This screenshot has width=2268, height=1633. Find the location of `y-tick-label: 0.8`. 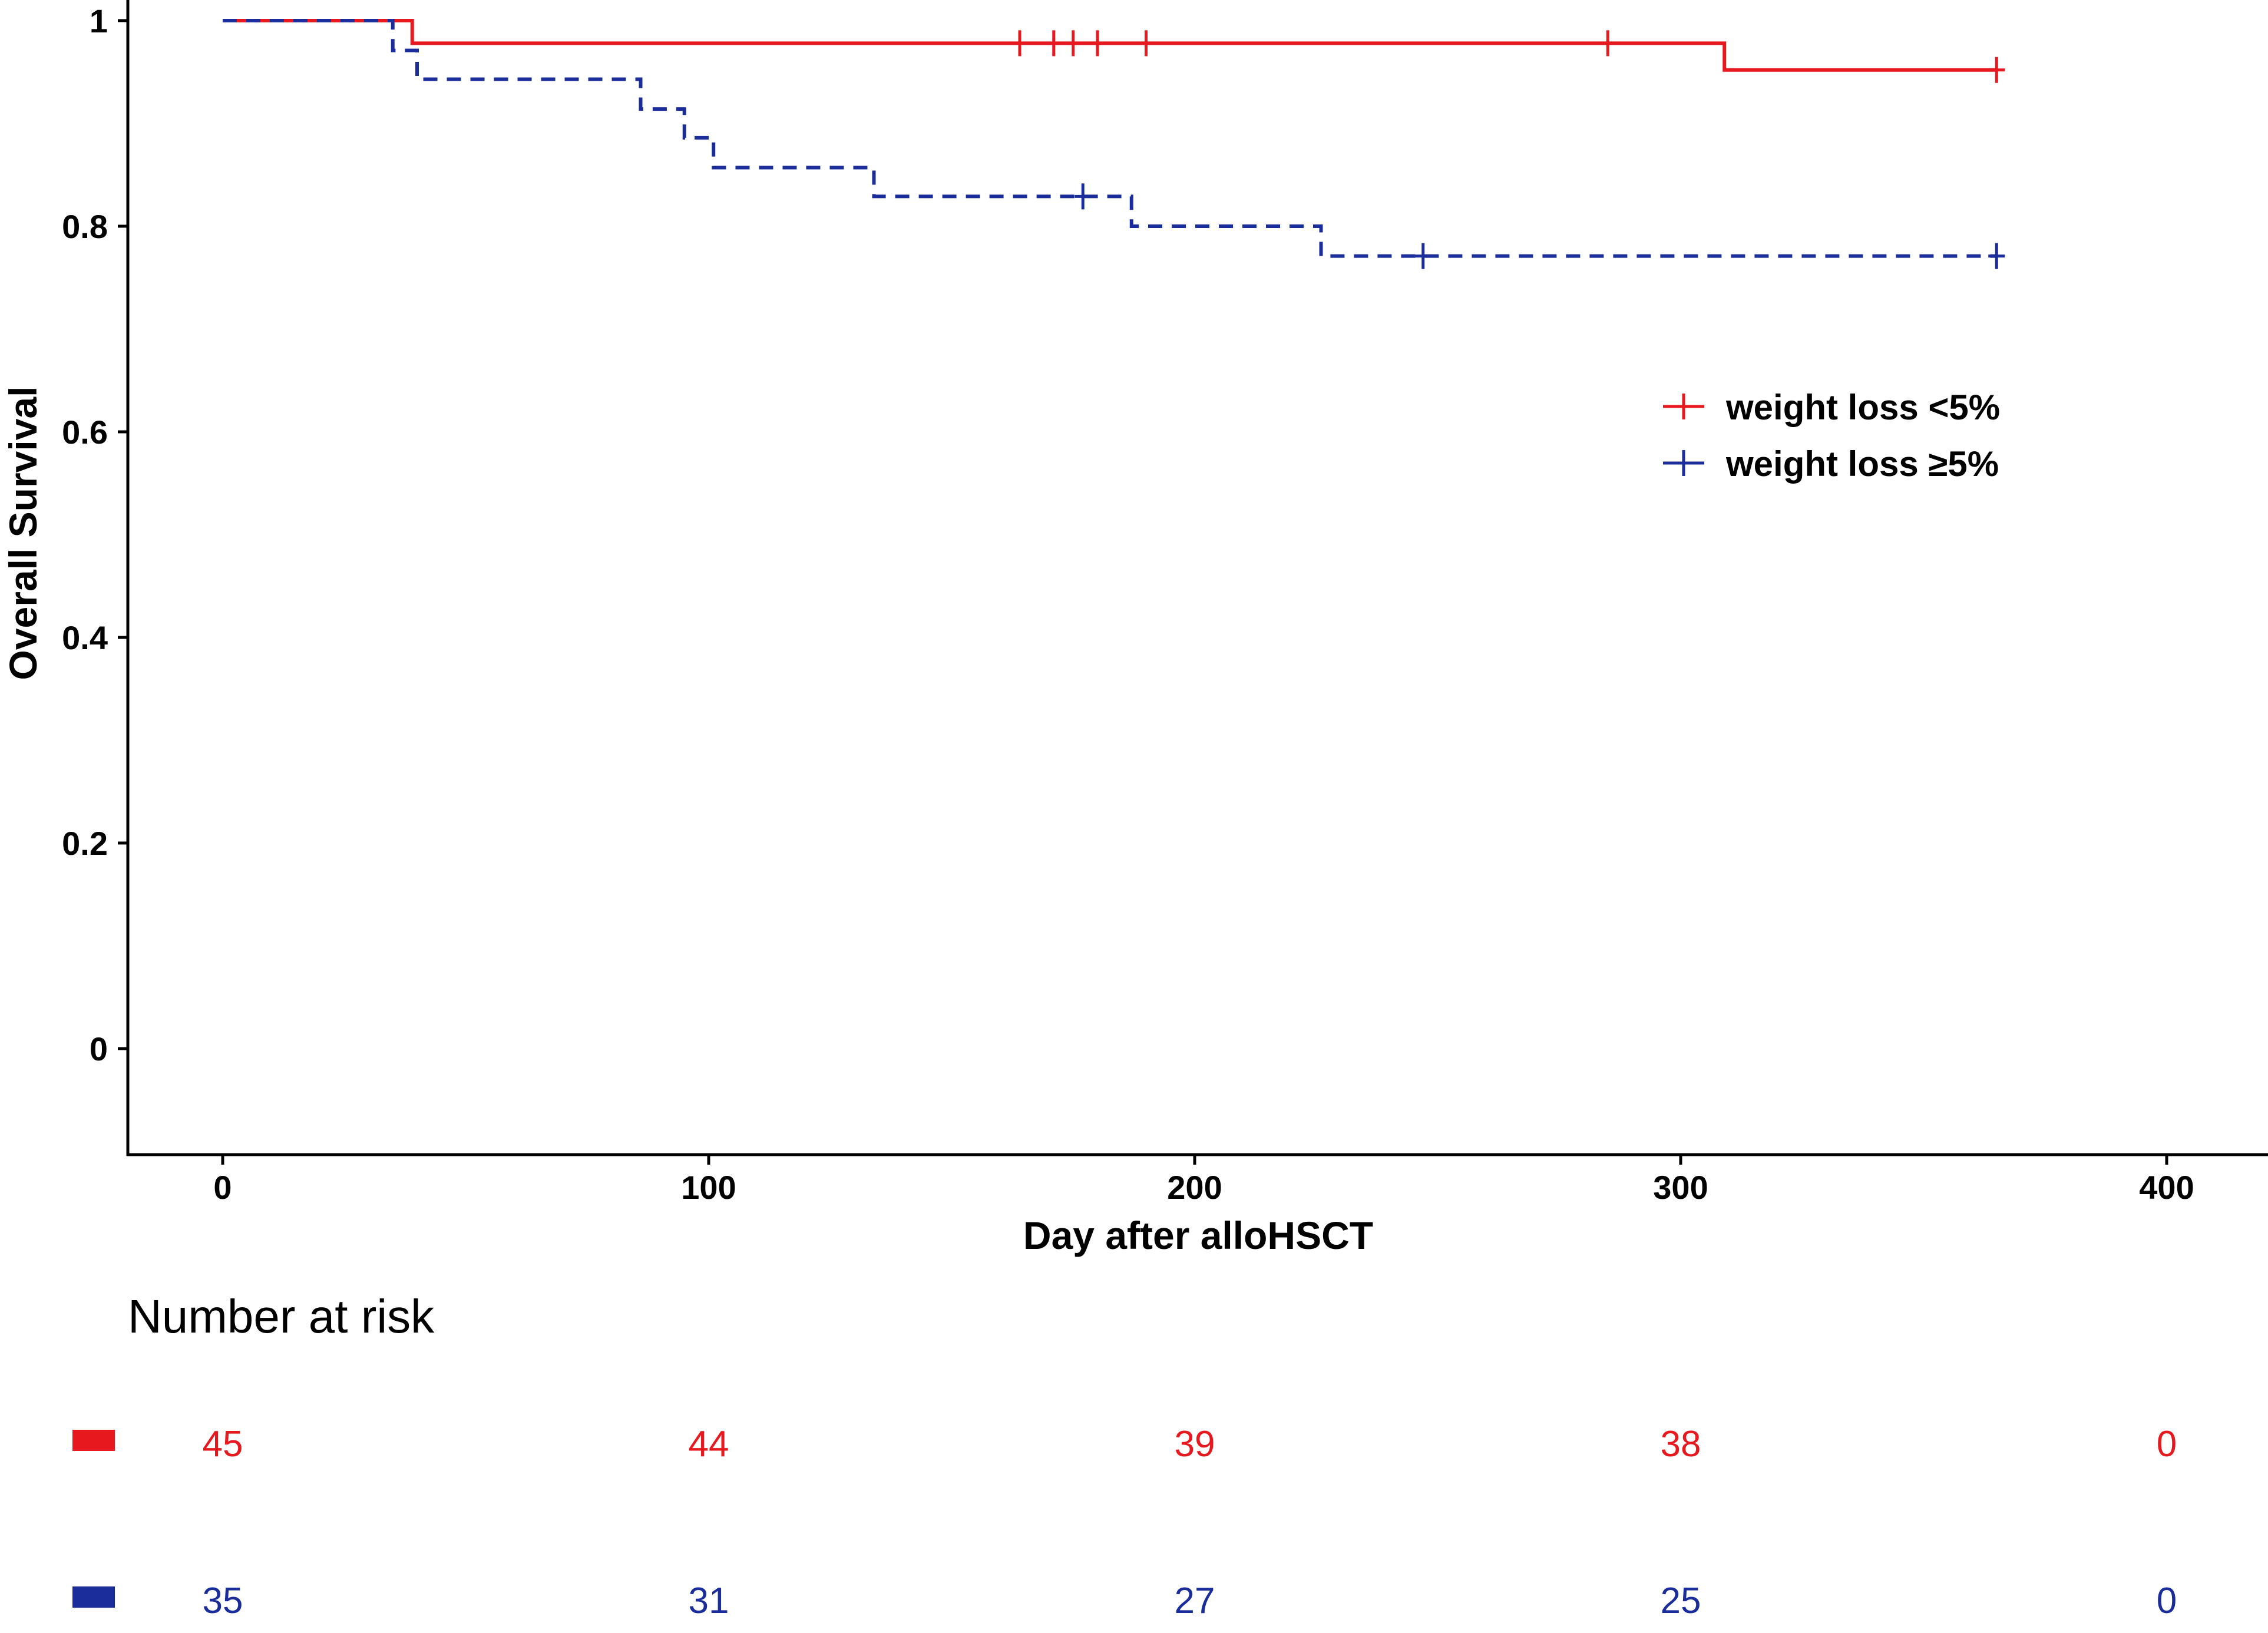

y-tick-label: 0.8 is located at coordinates (85, 226).